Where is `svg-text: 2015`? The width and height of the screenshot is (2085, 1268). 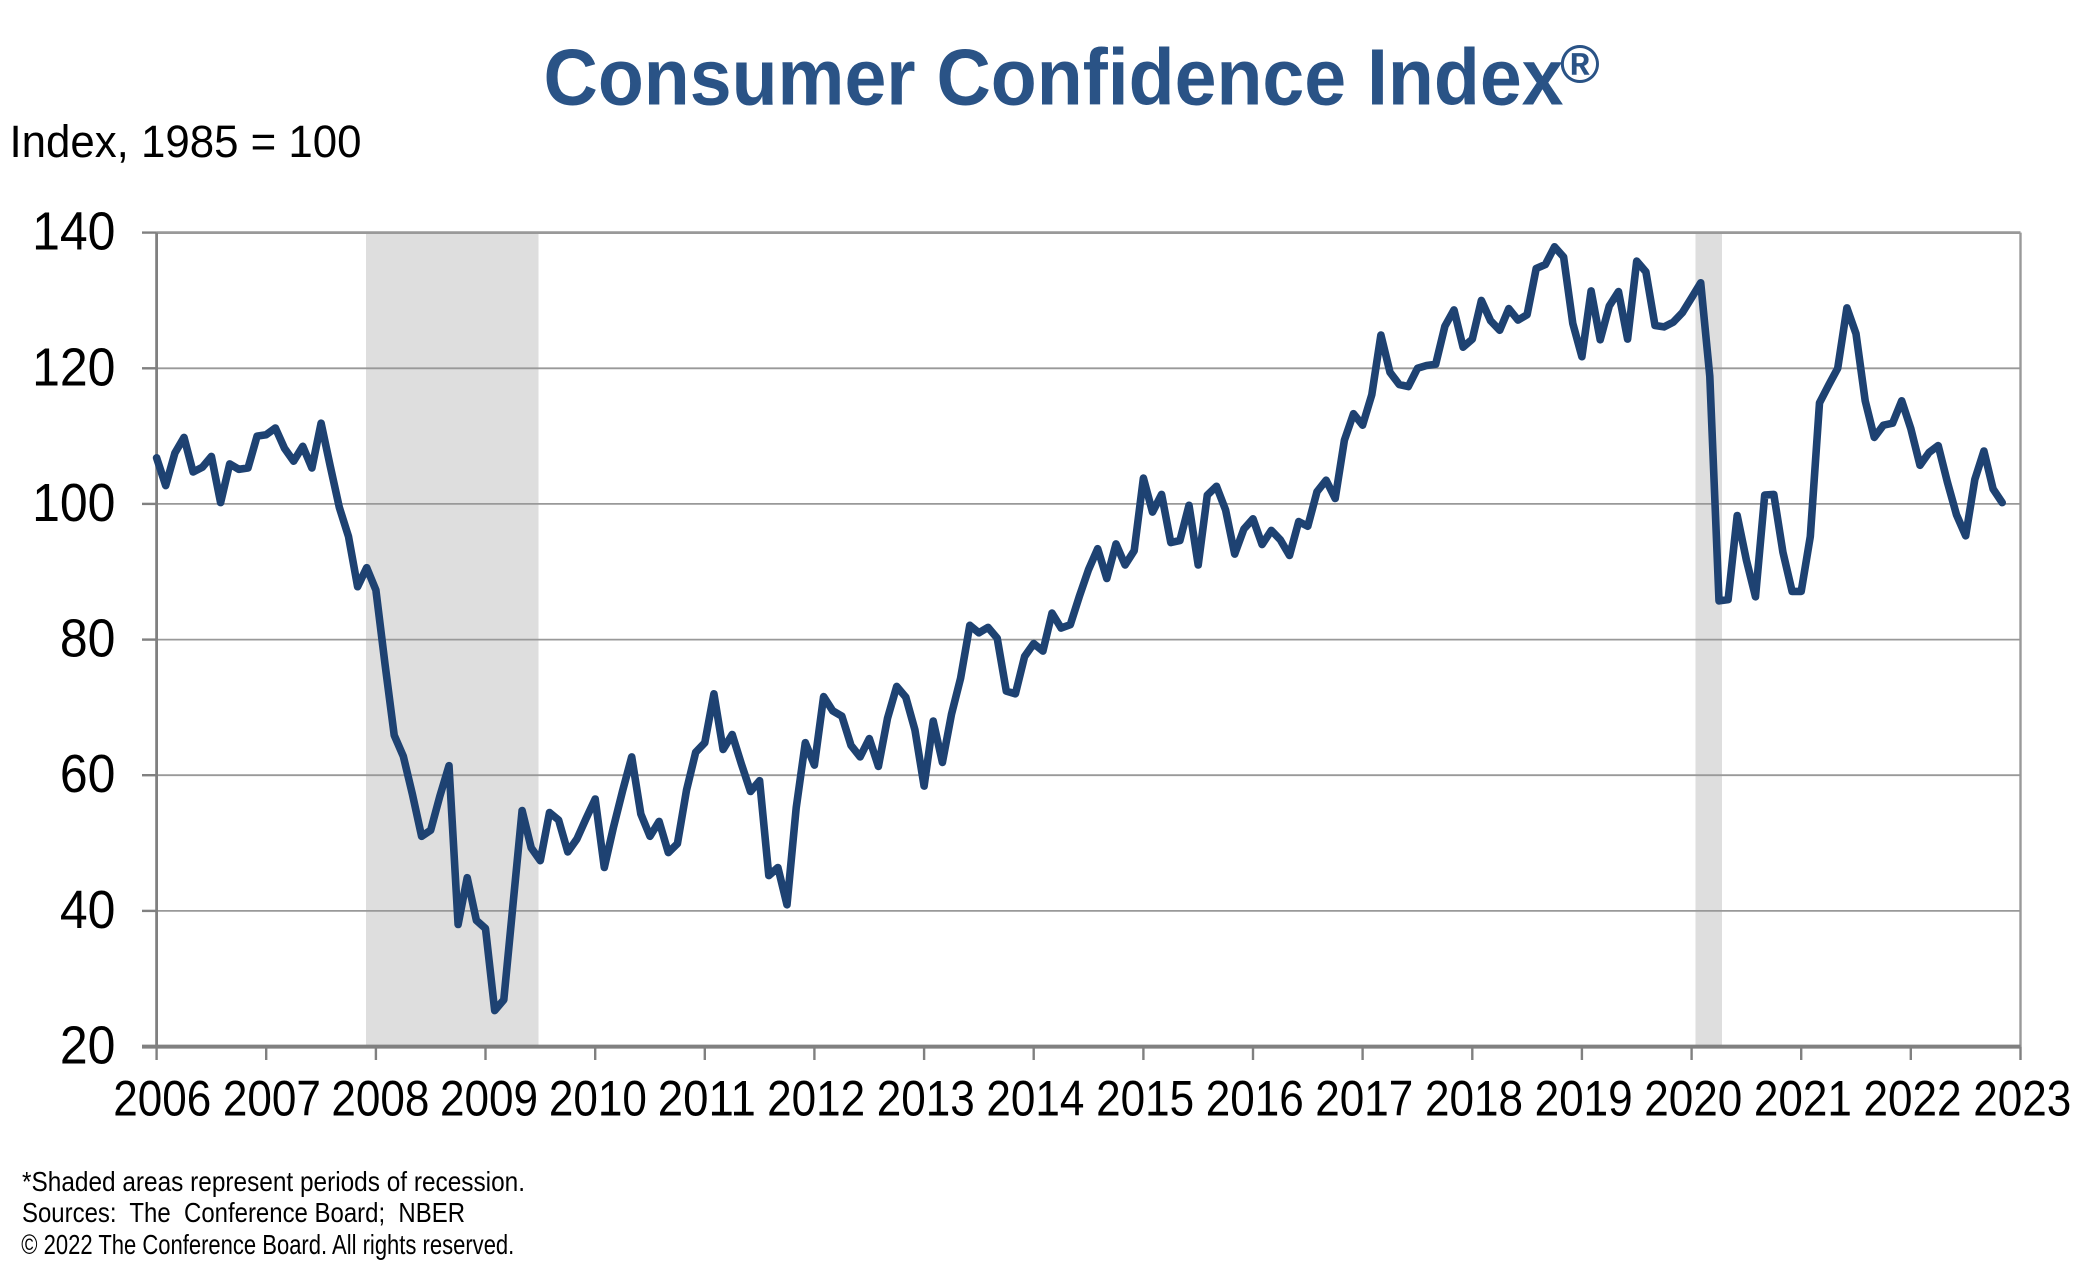
svg-text: 2015 is located at coordinates (1145, 1098).